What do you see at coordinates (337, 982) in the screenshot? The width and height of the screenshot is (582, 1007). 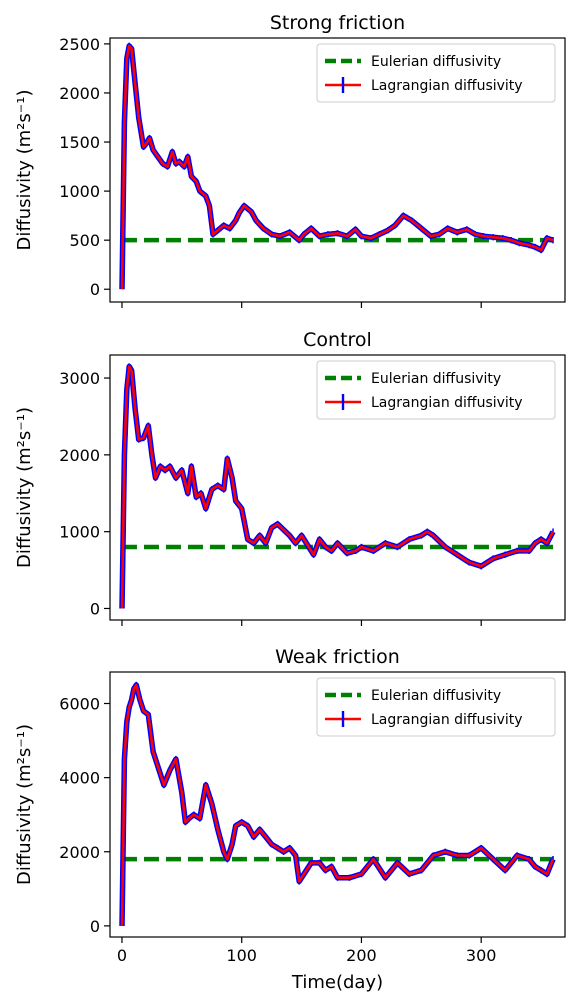 I see `x-axis-label: Time(day)` at bounding box center [337, 982].